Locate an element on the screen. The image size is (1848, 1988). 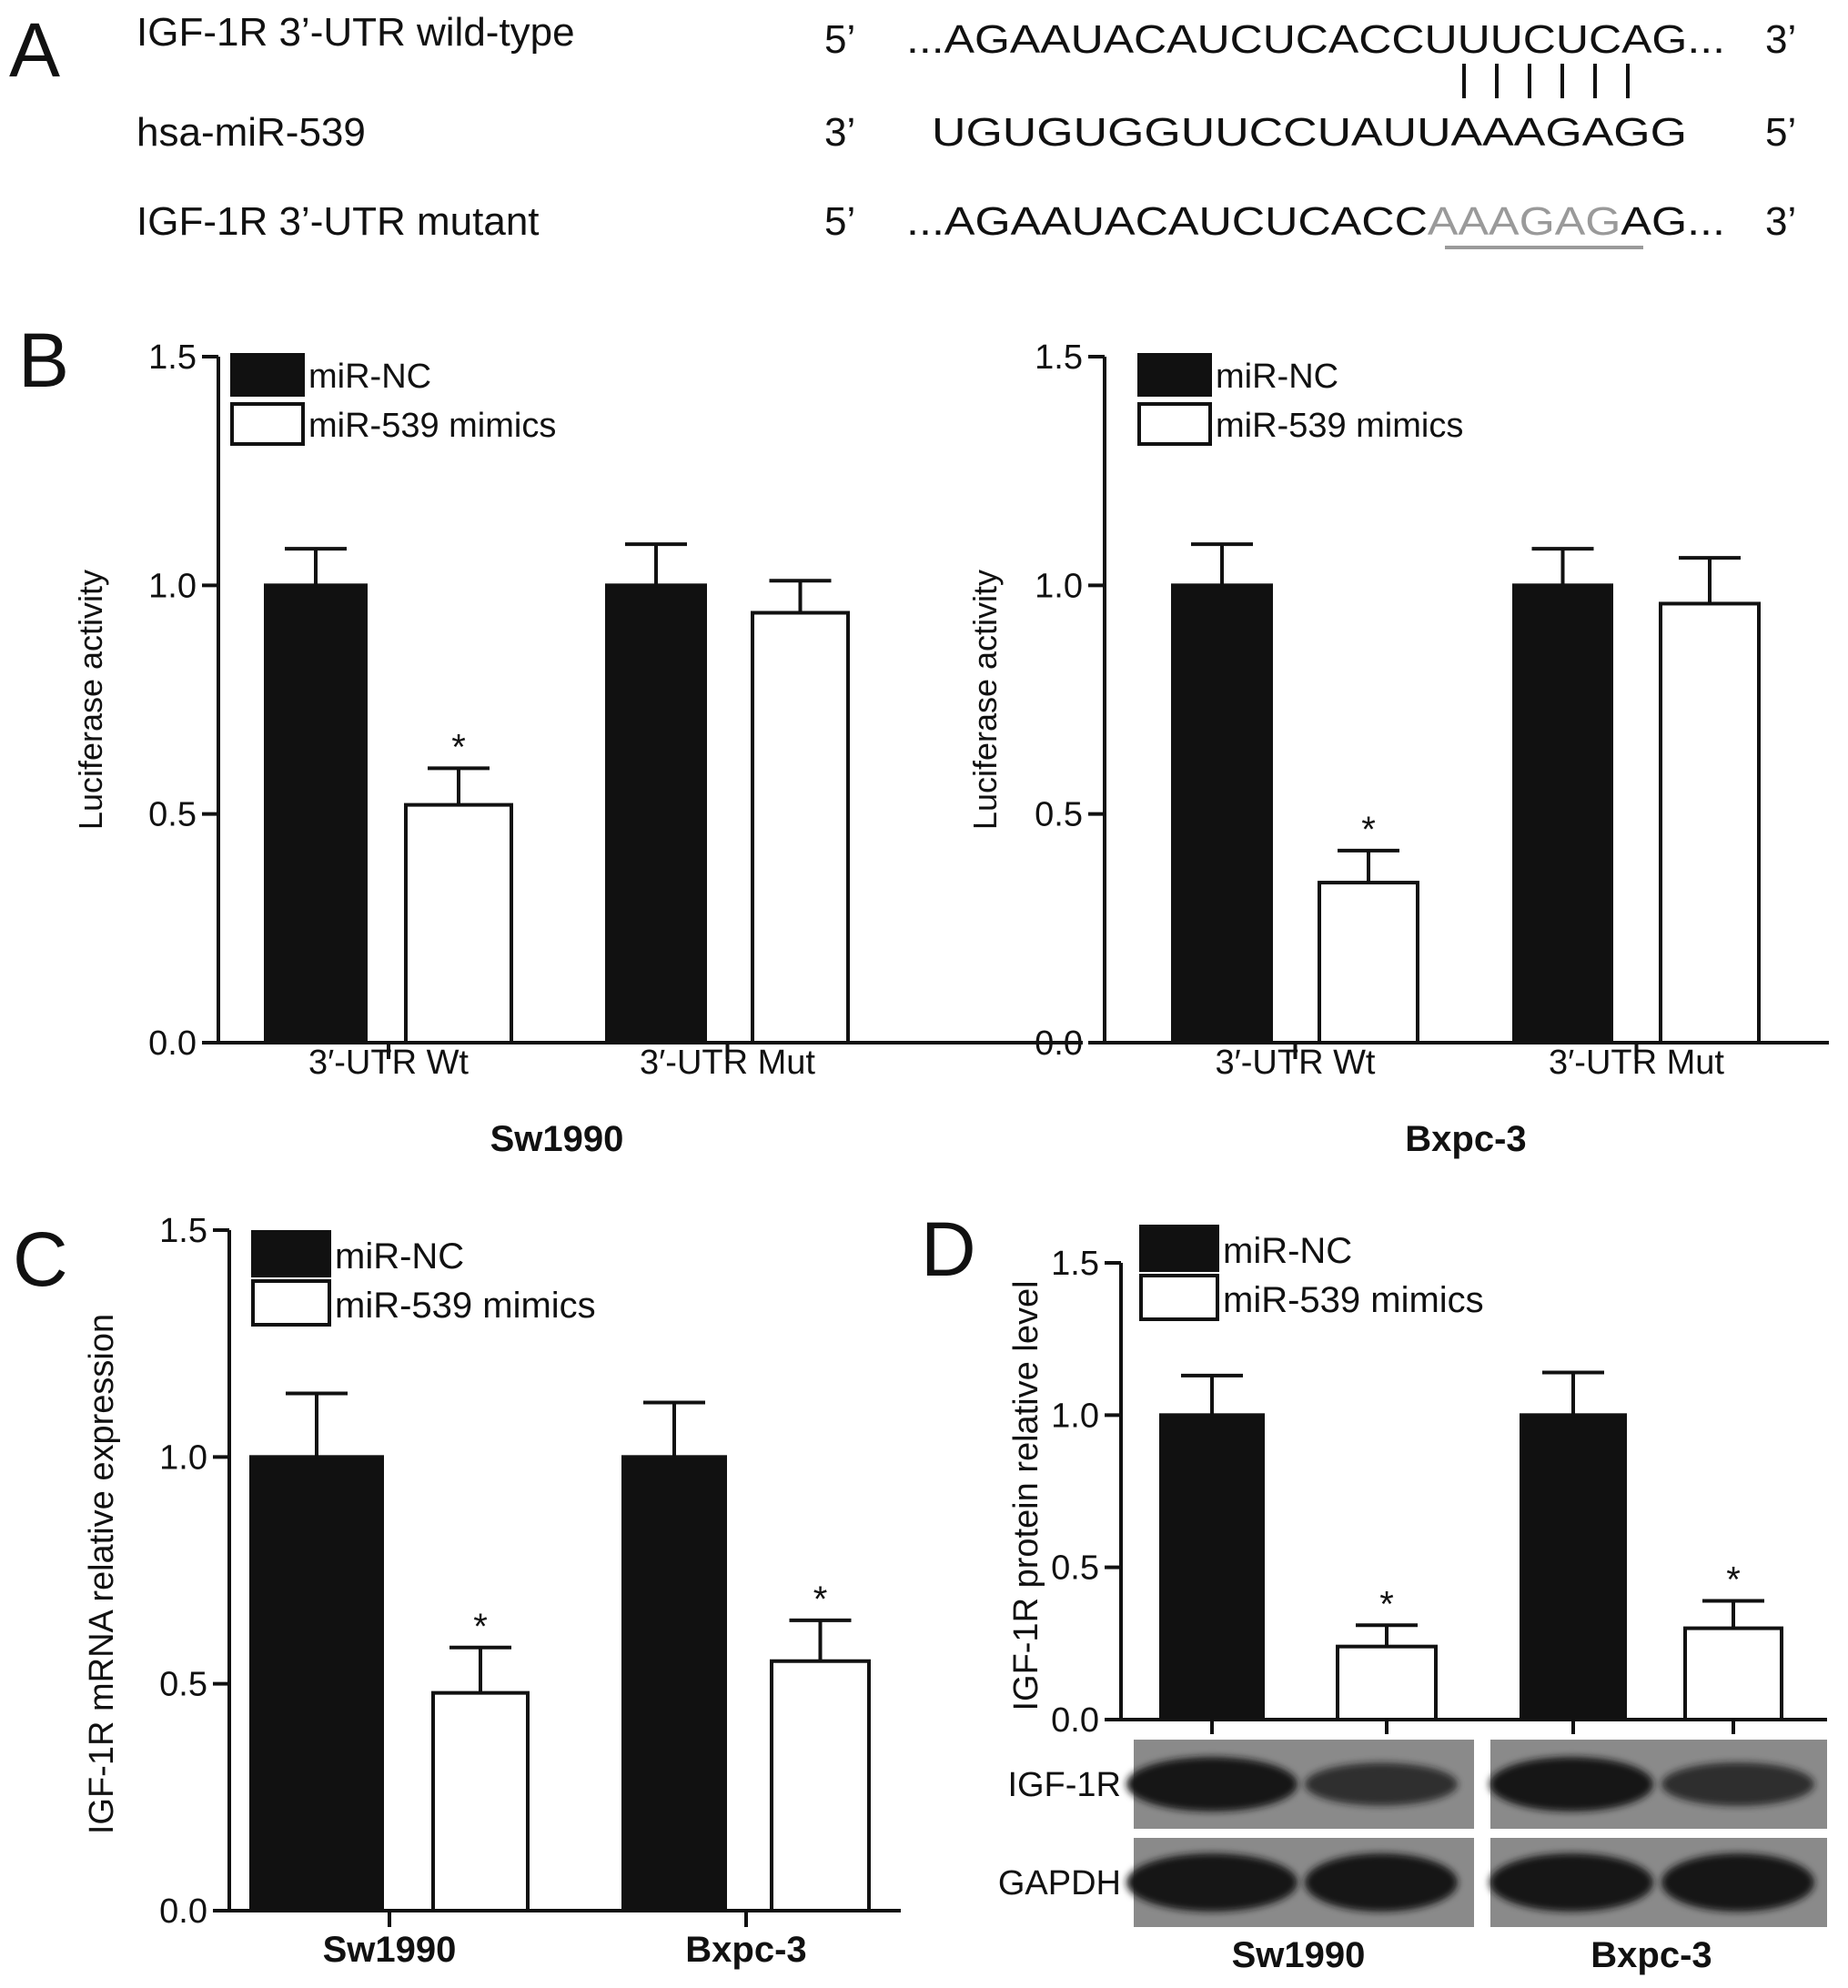
y-axis-label: IGF-1R mRNA relative expression is located at coordinates (102, 1574).